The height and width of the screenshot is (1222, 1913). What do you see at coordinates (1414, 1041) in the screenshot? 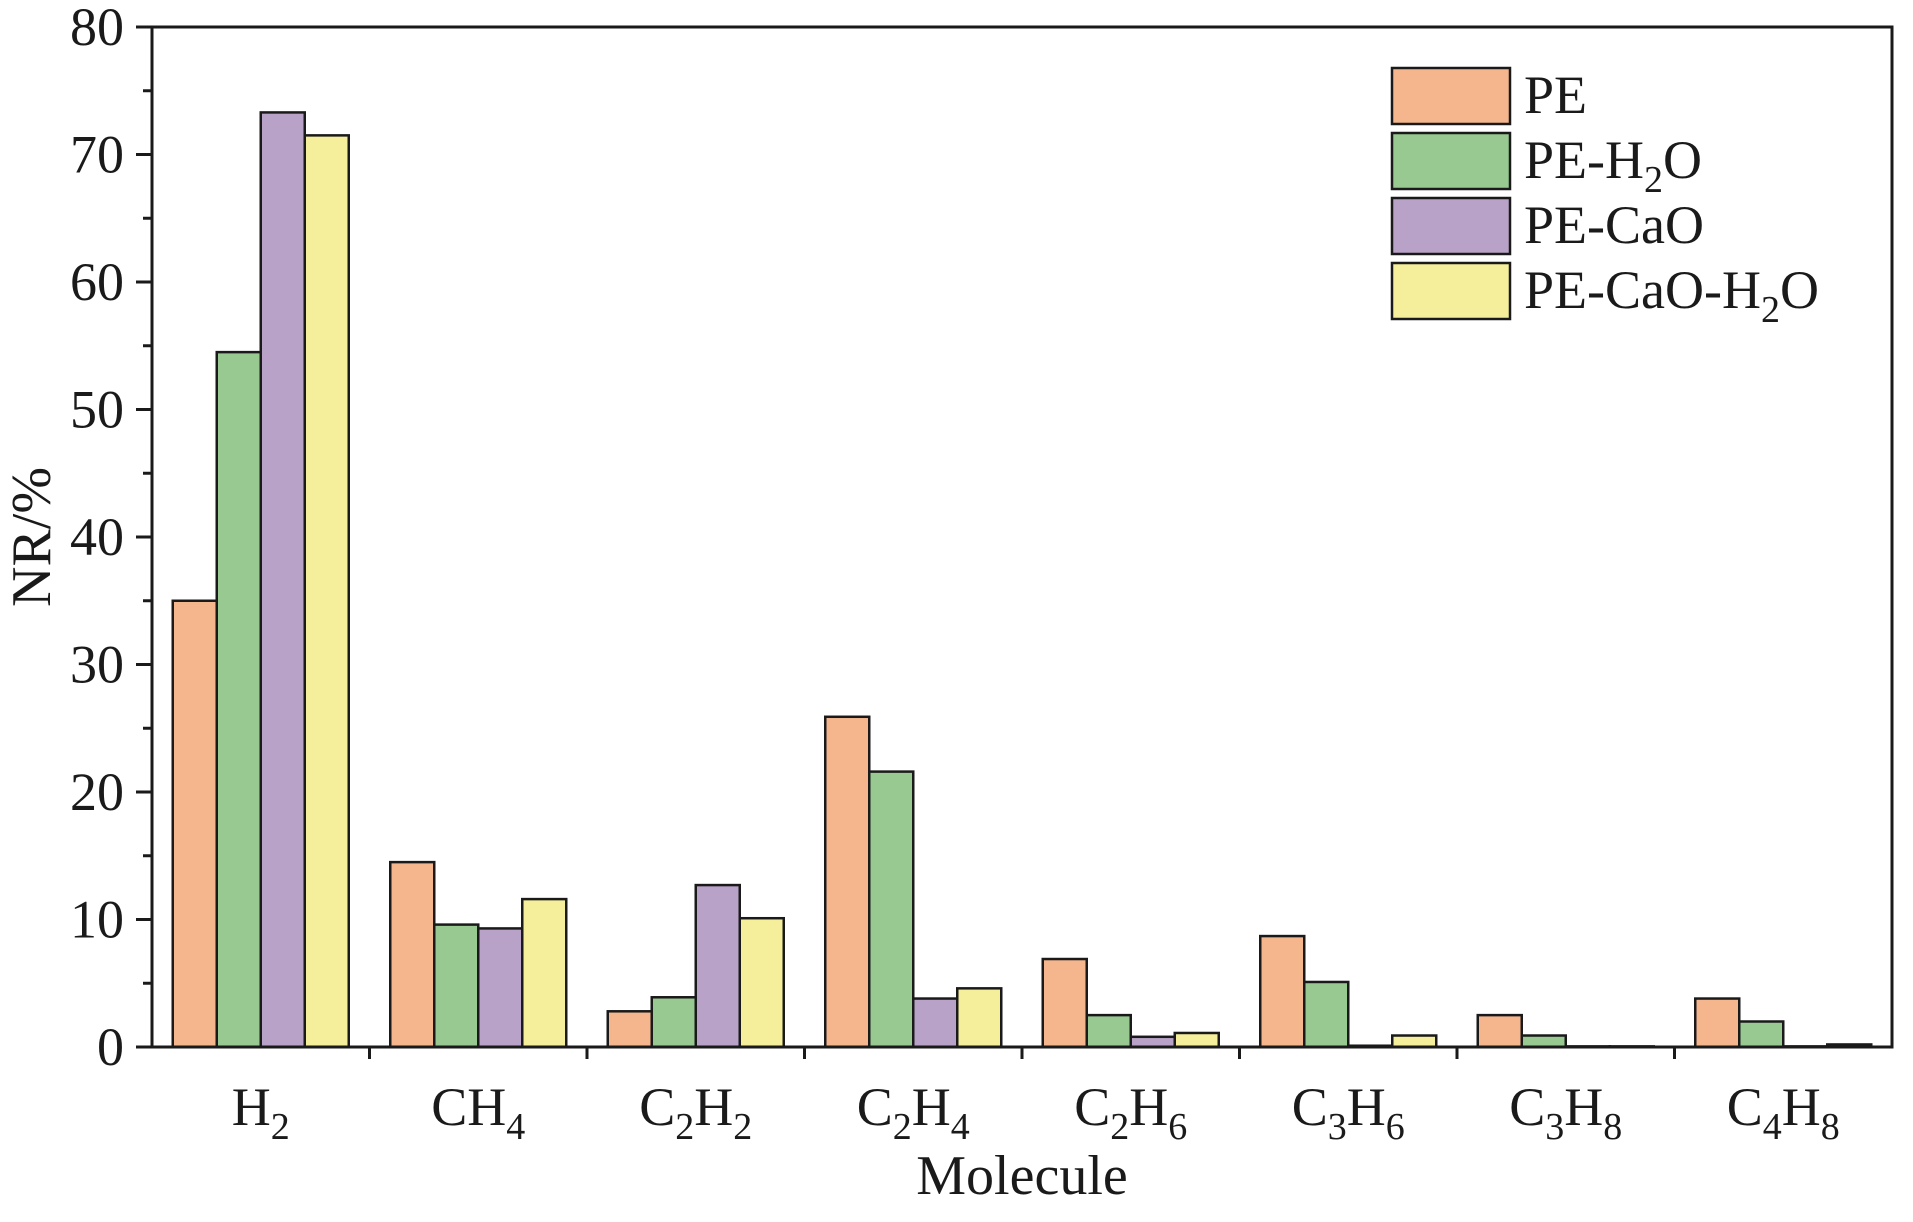
I see `bar-pe-cao-h2o-c3h6` at bounding box center [1414, 1041].